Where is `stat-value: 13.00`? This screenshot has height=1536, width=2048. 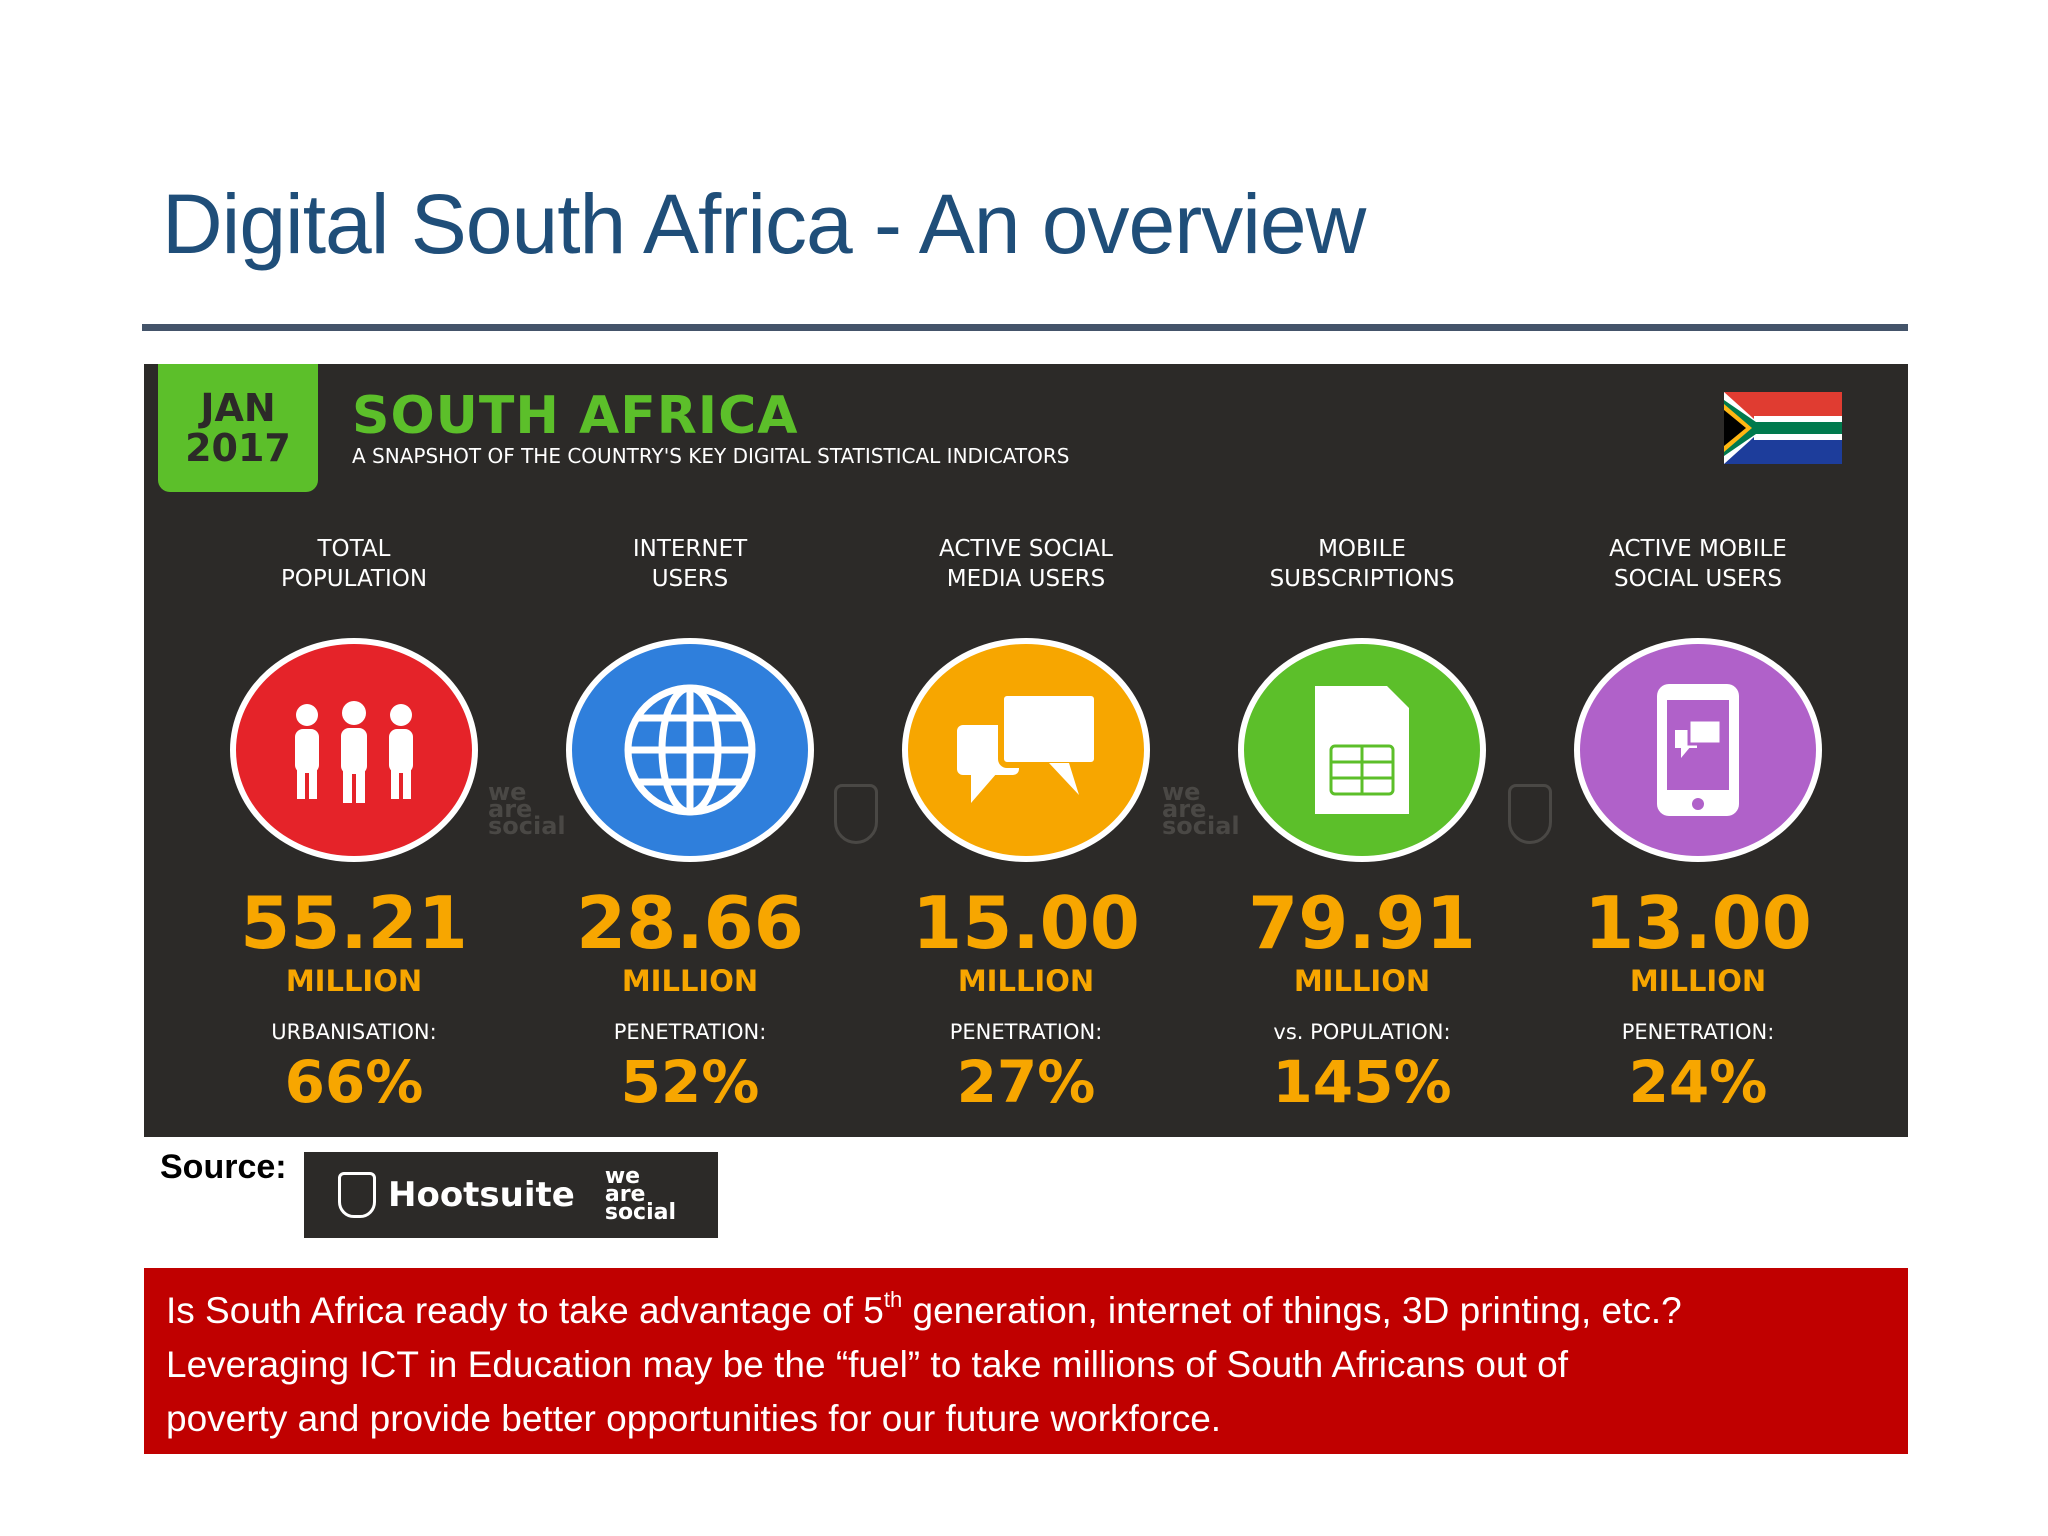 stat-value: 13.00 is located at coordinates (1698, 923).